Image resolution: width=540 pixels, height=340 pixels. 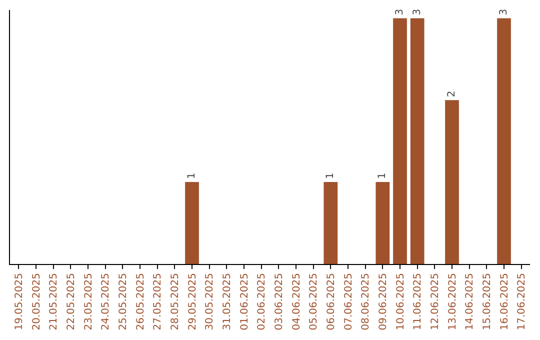 What do you see at coordinates (158, 301) in the screenshot?
I see `x-tick-label: 27.05.2025` at bounding box center [158, 301].